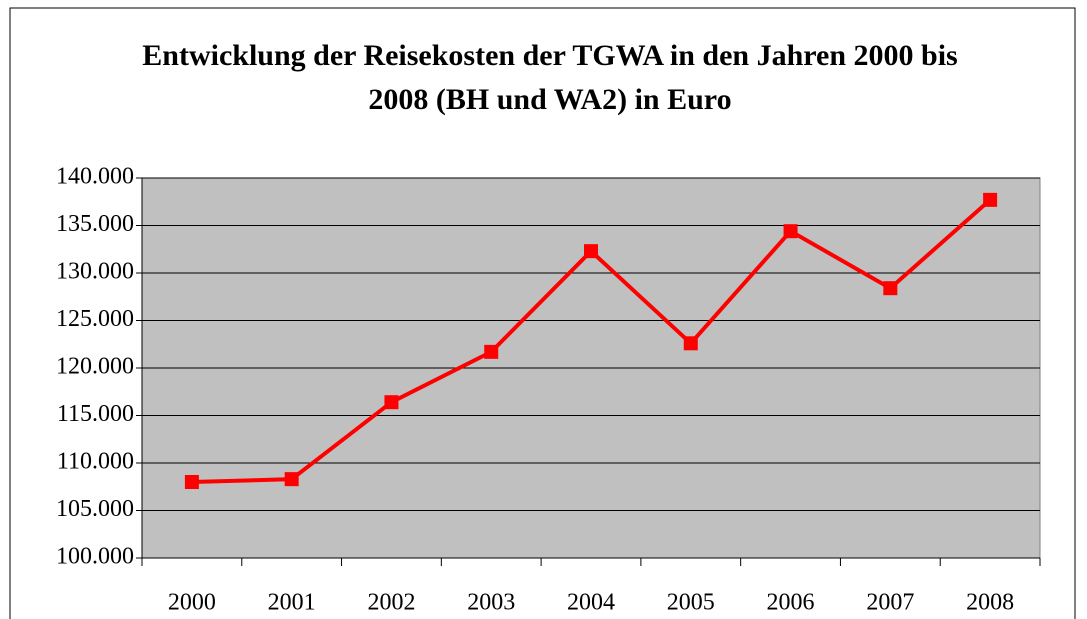  I want to click on y-tick-label: 140.000, so click(95, 177).